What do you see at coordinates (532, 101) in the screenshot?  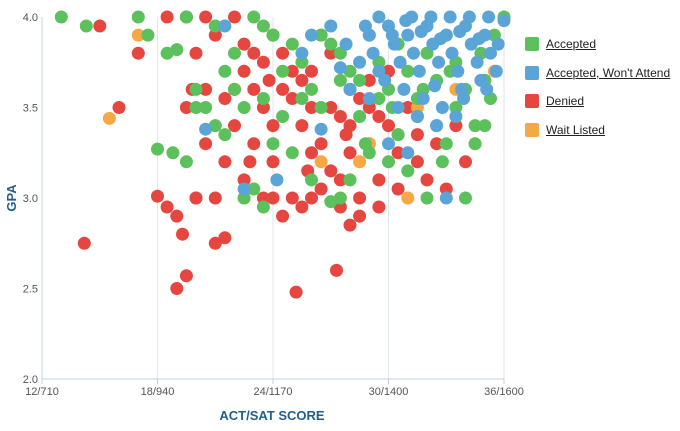 I see `legend-swatch-denied` at bounding box center [532, 101].